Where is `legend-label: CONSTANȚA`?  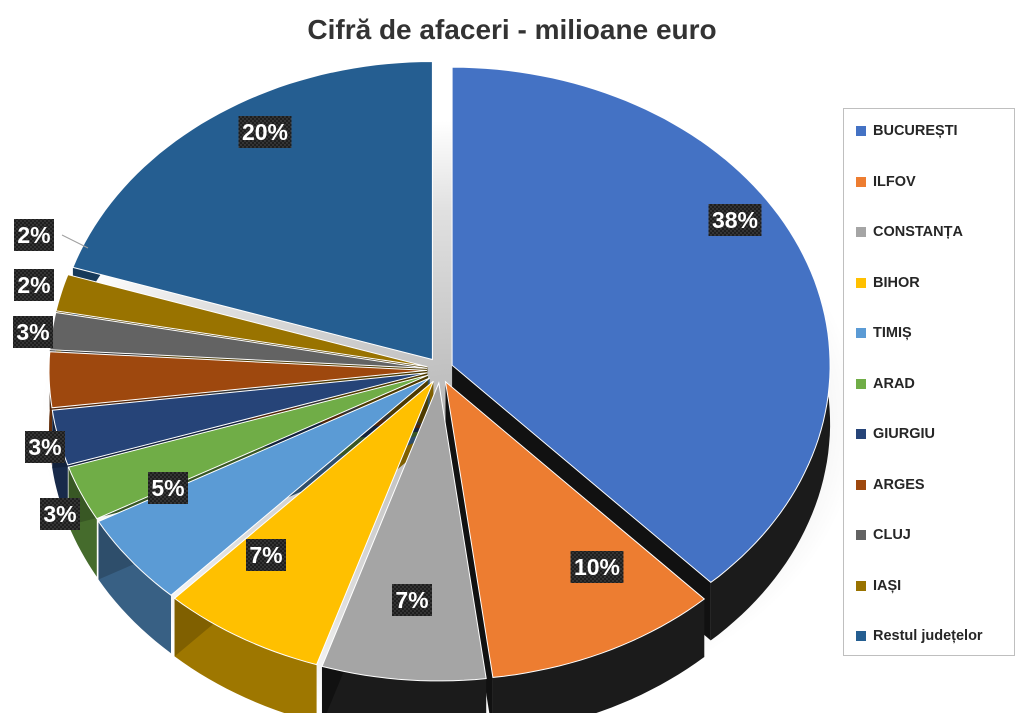 legend-label: CONSTANȚA is located at coordinates (918, 232).